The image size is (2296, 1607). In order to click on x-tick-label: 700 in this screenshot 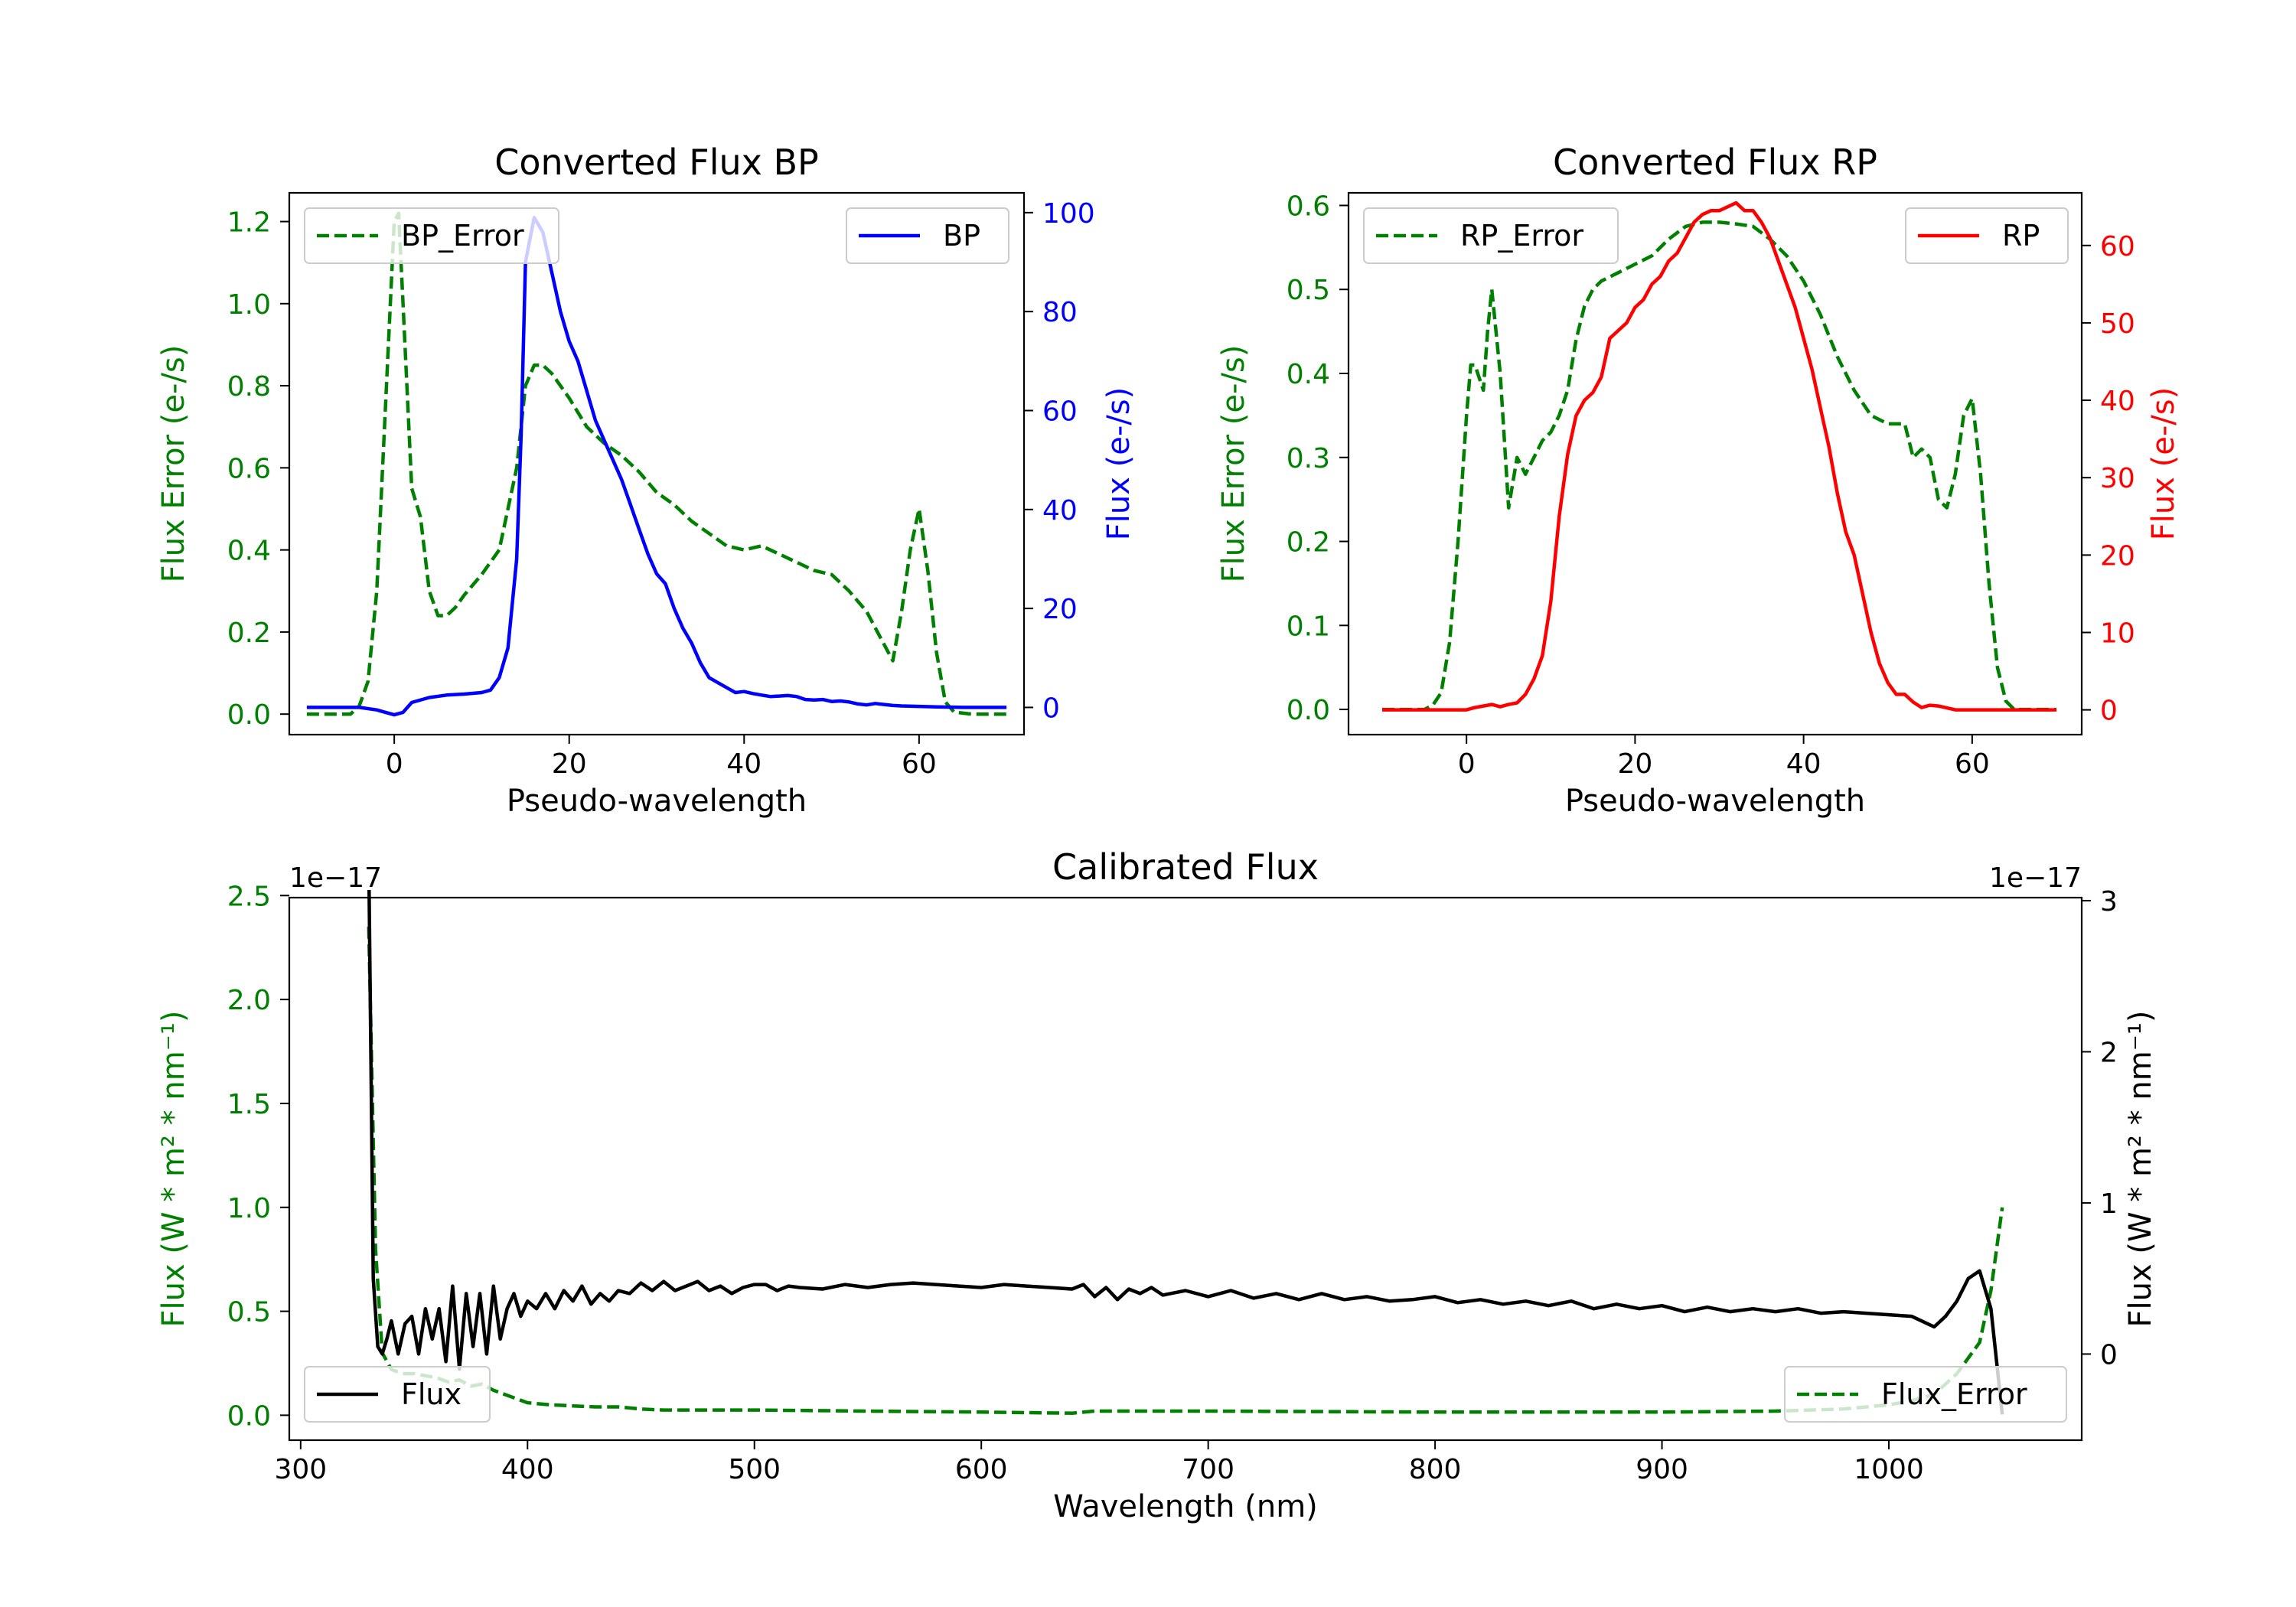, I will do `click(1208, 1470)`.